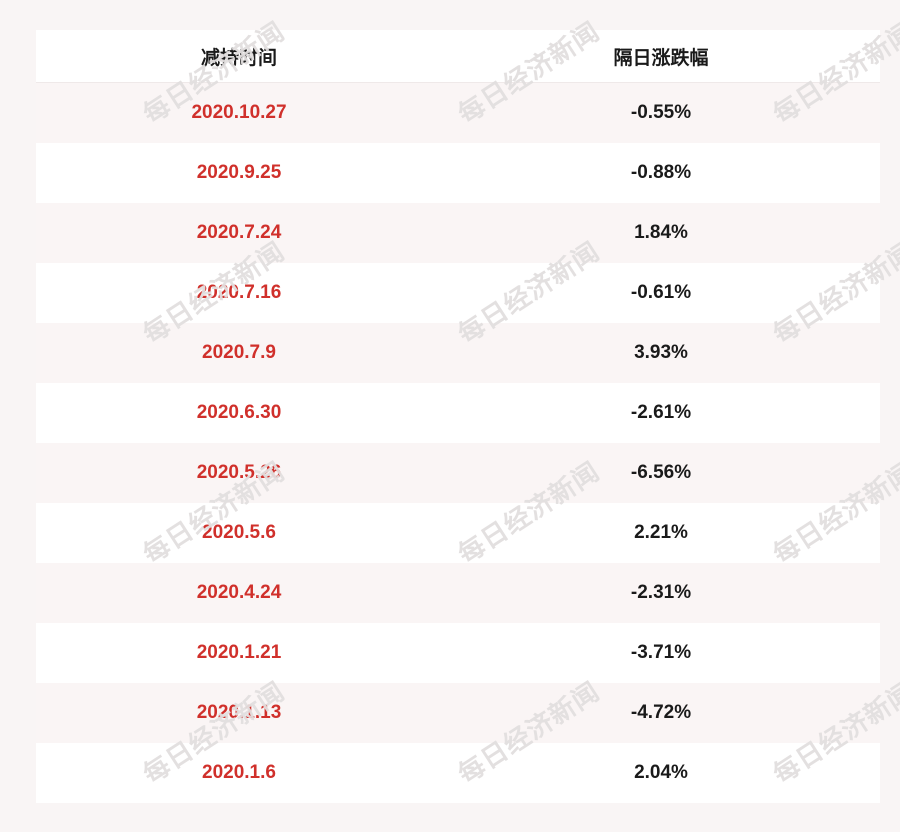 The image size is (900, 832). What do you see at coordinates (661, 653) in the screenshot?
I see `cell-next-day-change: -3.71%` at bounding box center [661, 653].